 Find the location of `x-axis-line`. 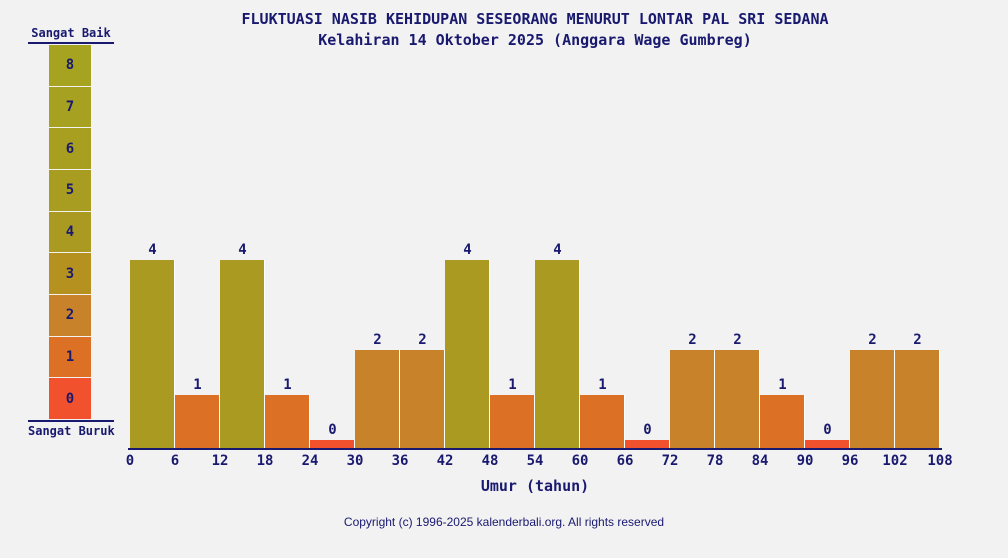

x-axis-line is located at coordinates (535, 449).